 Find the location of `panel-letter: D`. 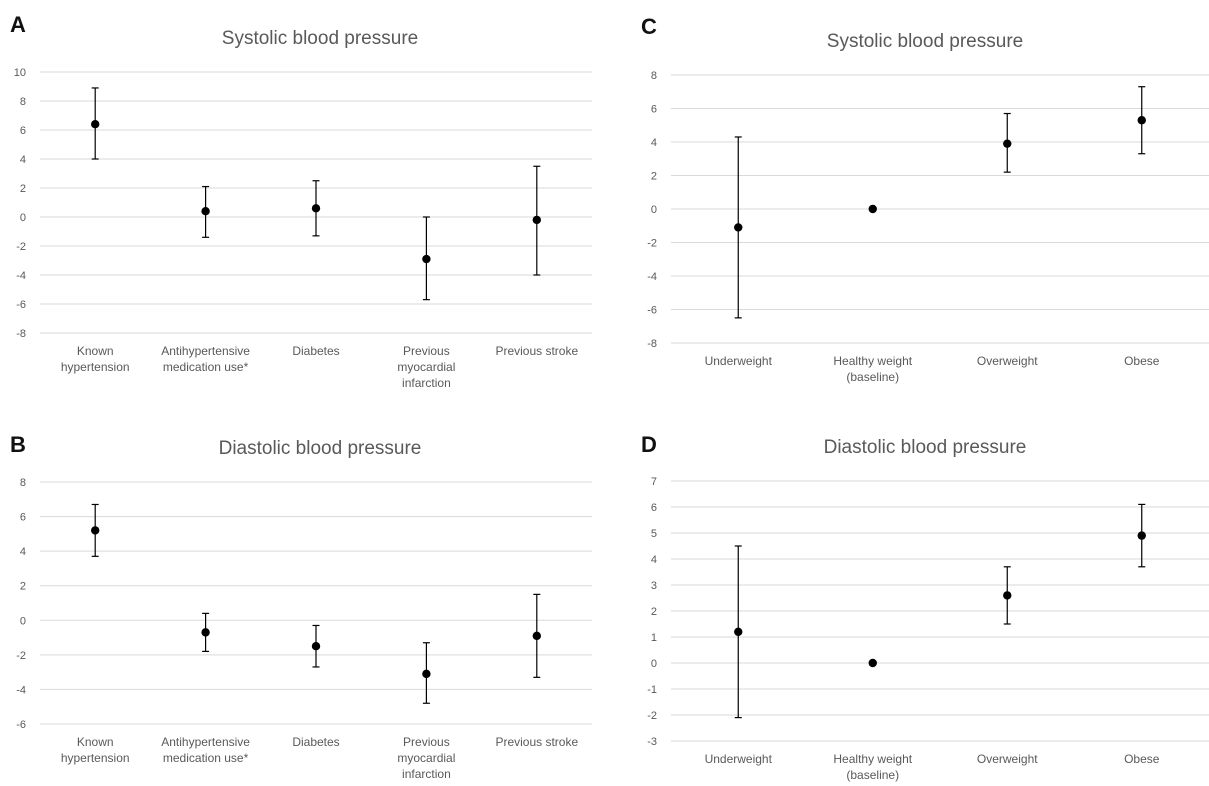

panel-letter: D is located at coordinates (649, 444).